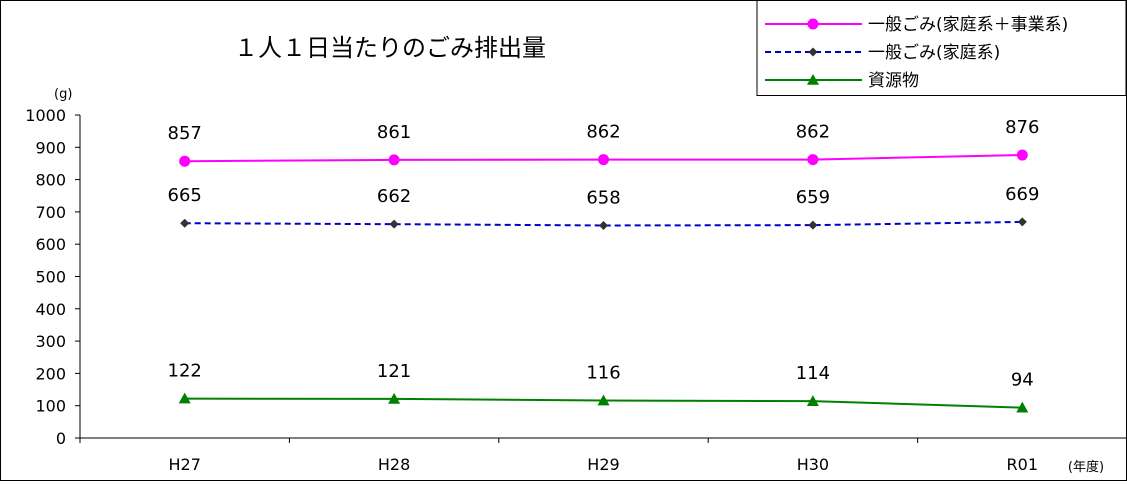 This screenshot has width=1127, height=485. I want to click on y-tick-label: 100, so click(50, 406).